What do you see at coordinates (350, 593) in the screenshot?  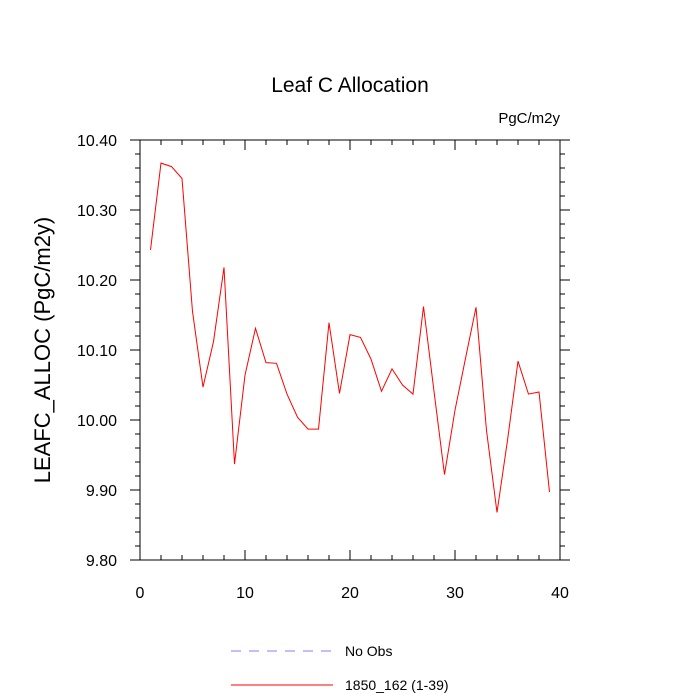 I see `x-tick-label: 20` at bounding box center [350, 593].